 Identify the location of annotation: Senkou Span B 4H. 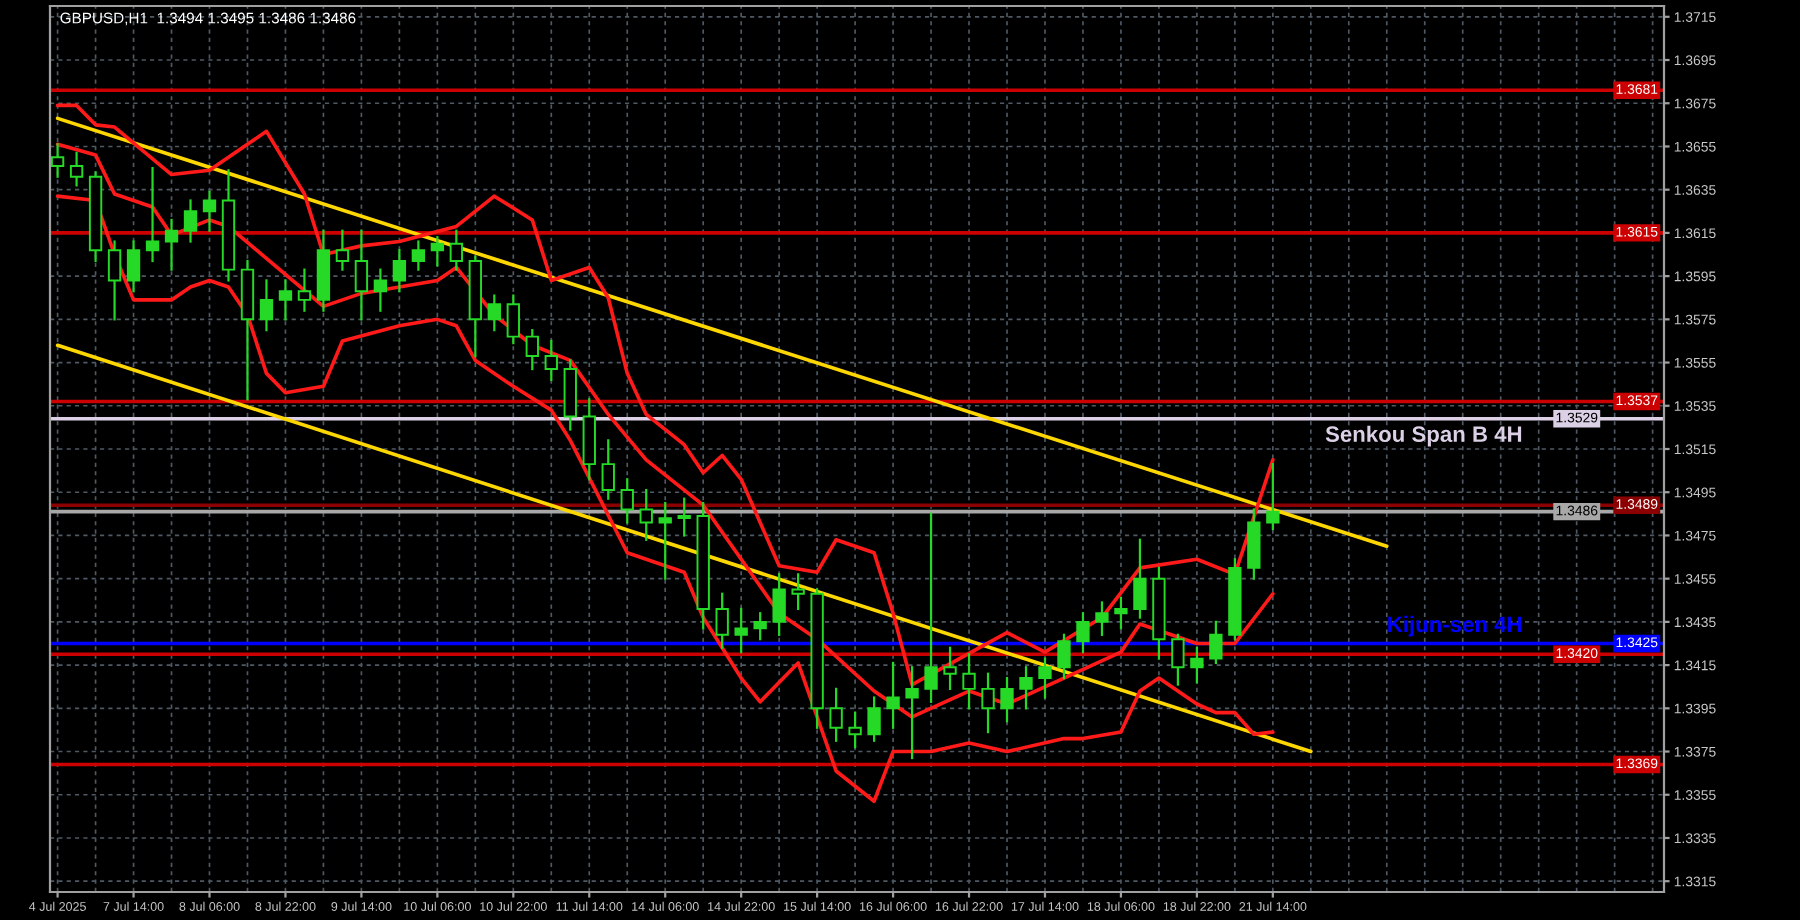
(1423, 436).